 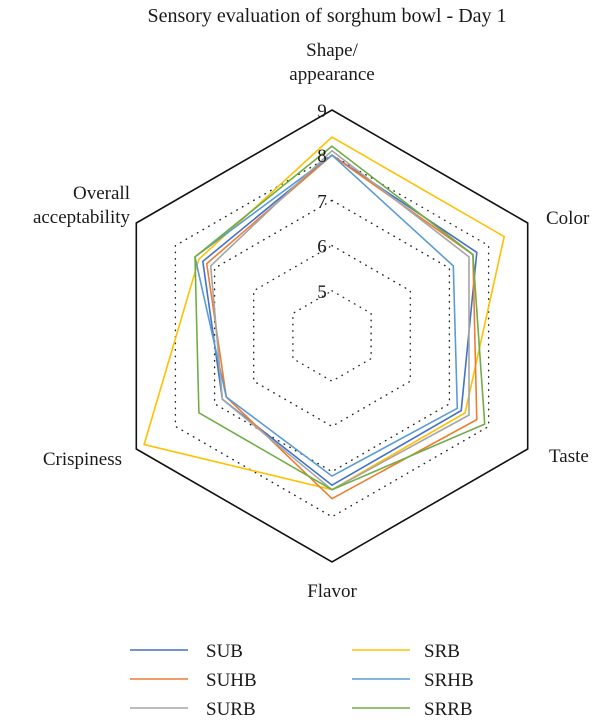 I want to click on legend-label-sub: SUB, so click(x=224, y=651).